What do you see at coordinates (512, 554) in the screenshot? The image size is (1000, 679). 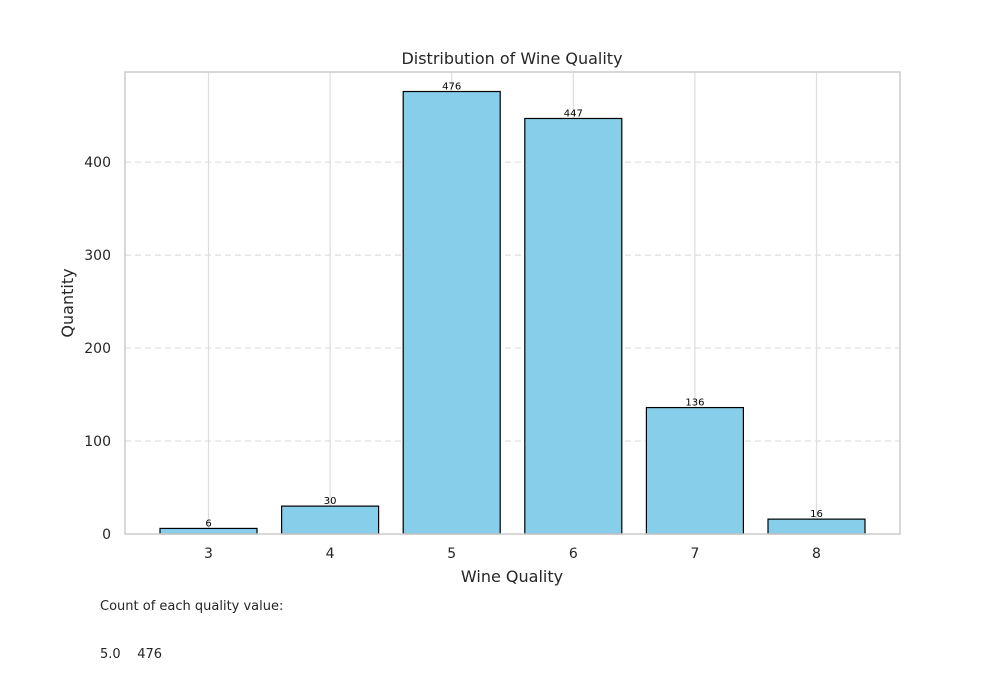 I see `x-tick-layer: 3 4 5 6 7 8` at bounding box center [512, 554].